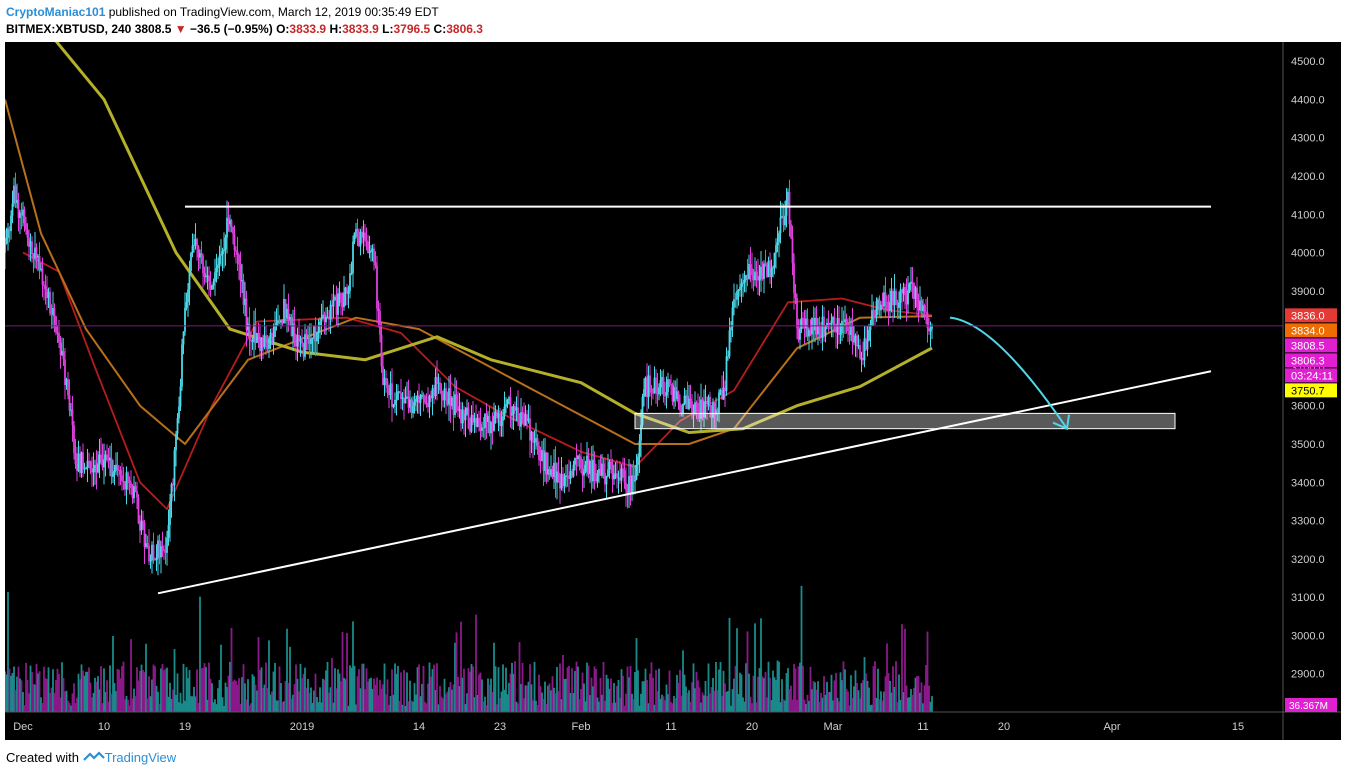 The height and width of the screenshot is (775, 1348). What do you see at coordinates (1308, 522) in the screenshot?
I see `price-tick-label: 3300.0` at bounding box center [1308, 522].